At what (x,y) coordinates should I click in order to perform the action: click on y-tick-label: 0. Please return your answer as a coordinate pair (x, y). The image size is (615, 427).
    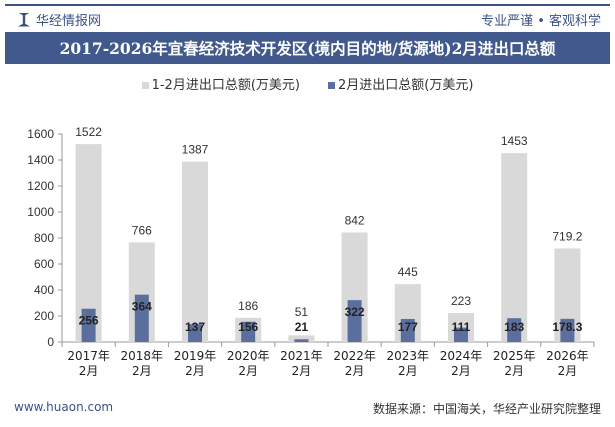
    Looking at the image, I should click on (50, 342).